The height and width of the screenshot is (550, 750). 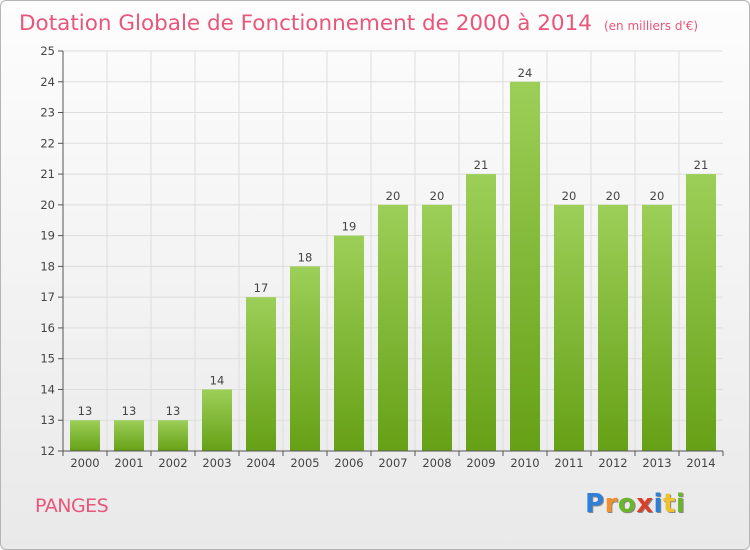 I want to click on y-tick-label: 15, so click(x=47, y=359).